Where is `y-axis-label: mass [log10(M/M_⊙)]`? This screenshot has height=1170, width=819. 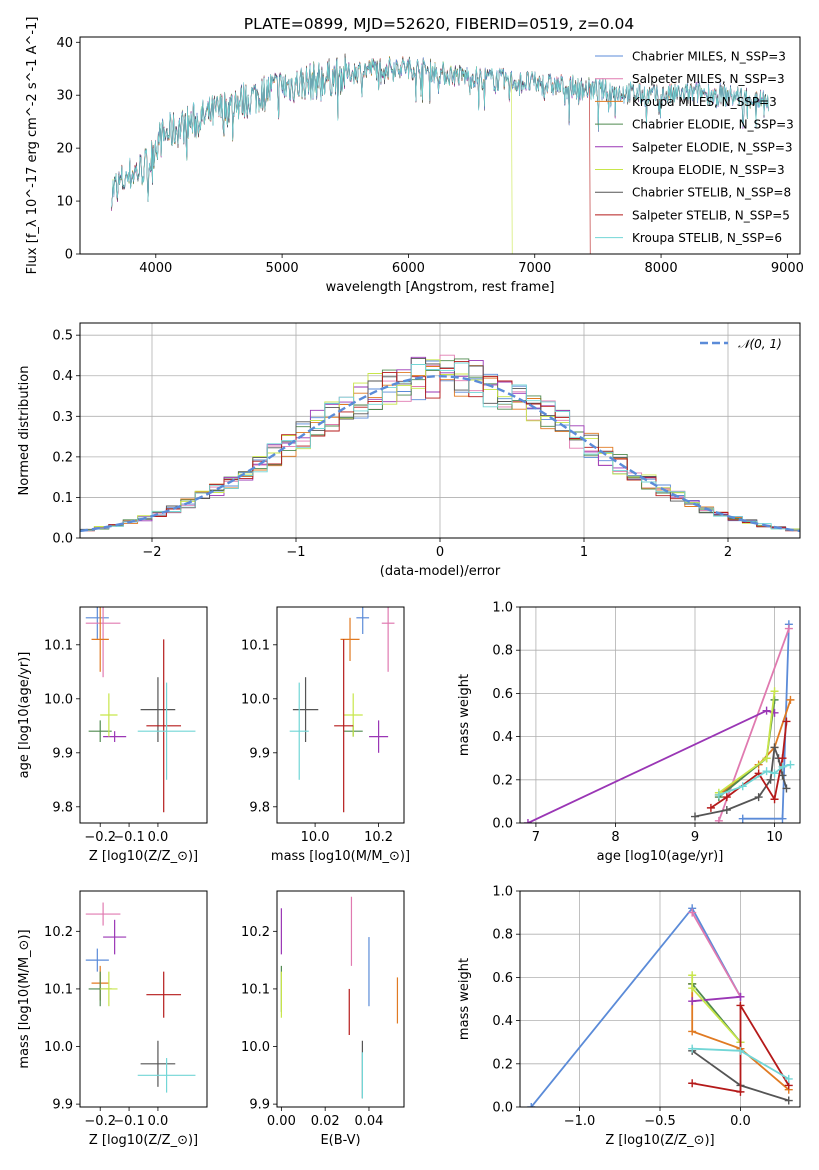
y-axis-label: mass [log10(M/M_⊙)] is located at coordinates (24, 998).